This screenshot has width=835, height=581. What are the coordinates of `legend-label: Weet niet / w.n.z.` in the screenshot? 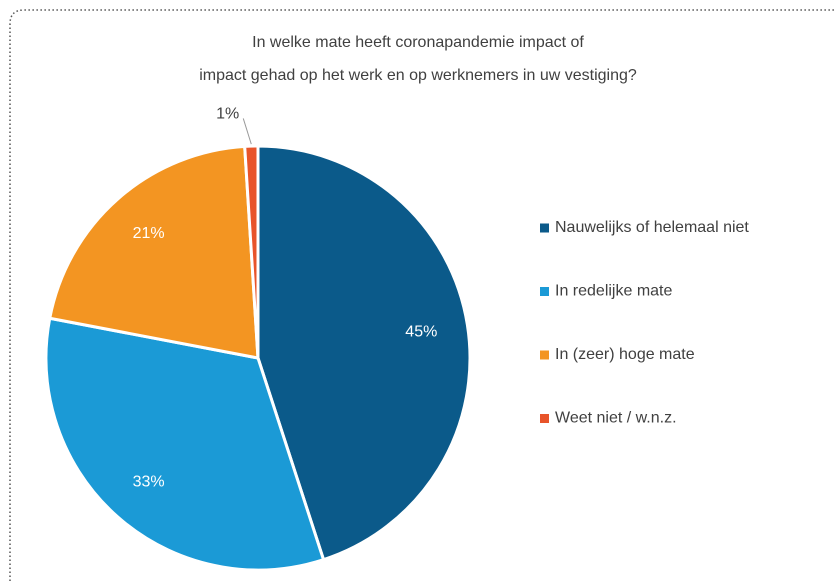 It's located at (616, 418).